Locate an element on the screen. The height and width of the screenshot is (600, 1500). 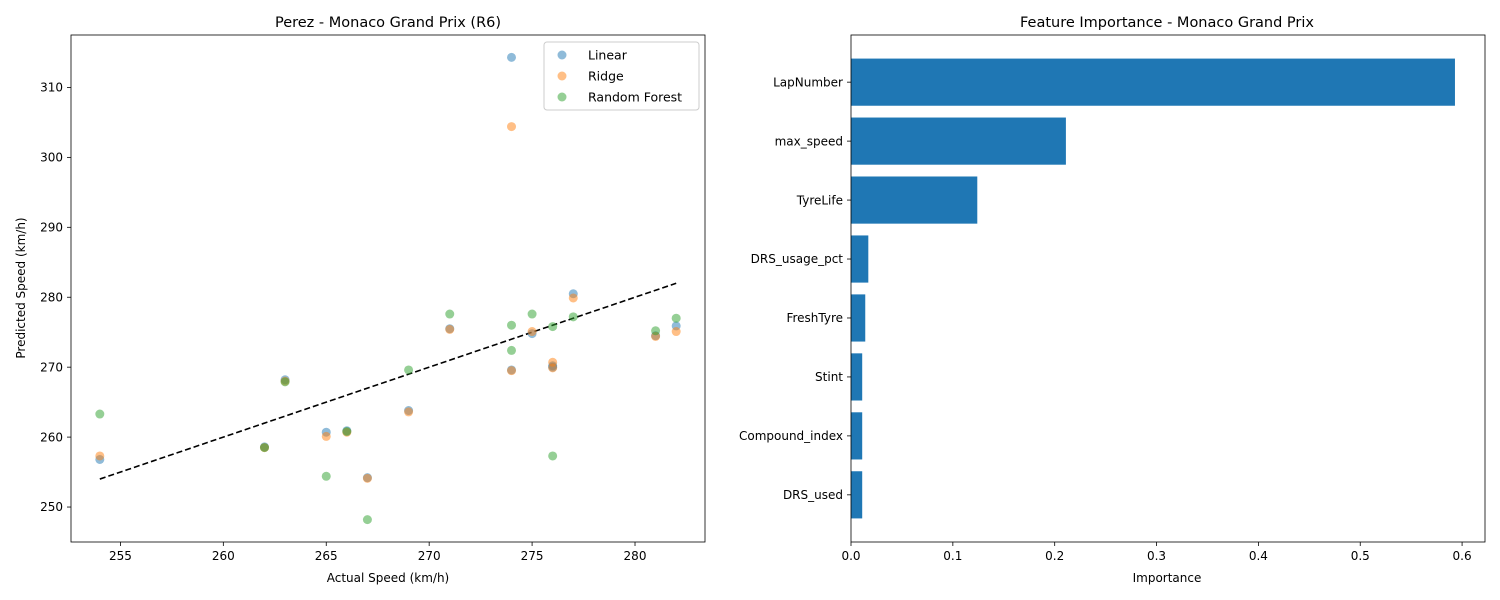
bar-category-label: LapNumber is located at coordinates (808, 82).